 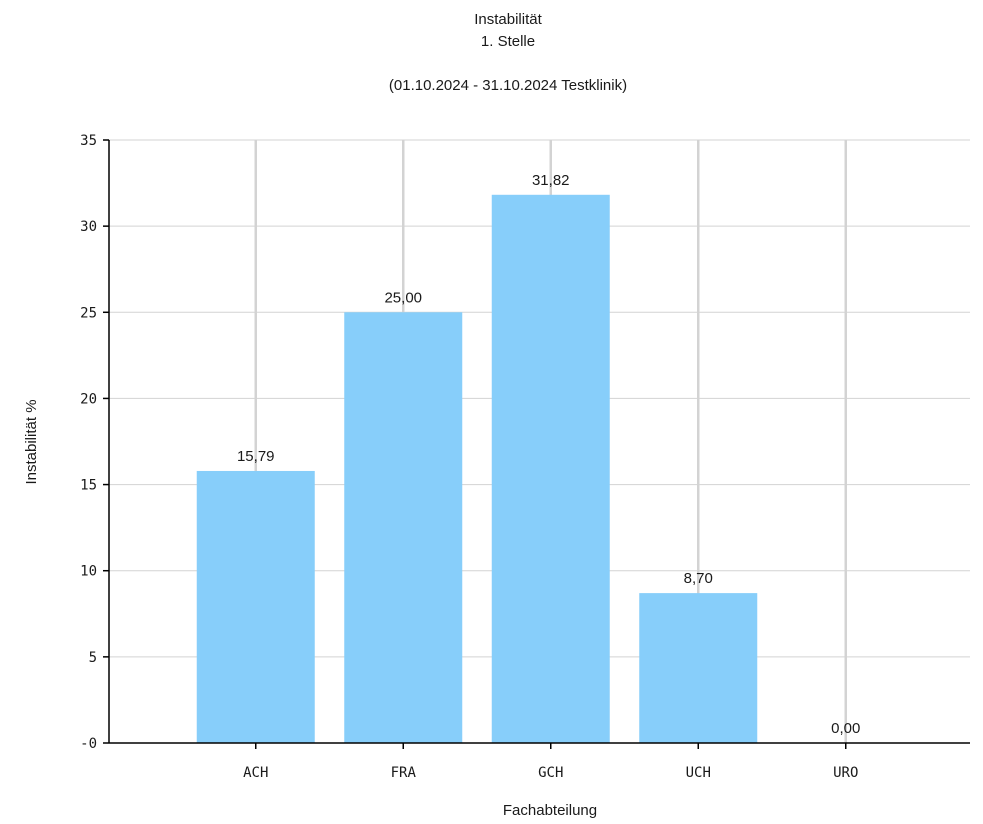 I want to click on x-axis-label: Fachabteilung, so click(x=550, y=810).